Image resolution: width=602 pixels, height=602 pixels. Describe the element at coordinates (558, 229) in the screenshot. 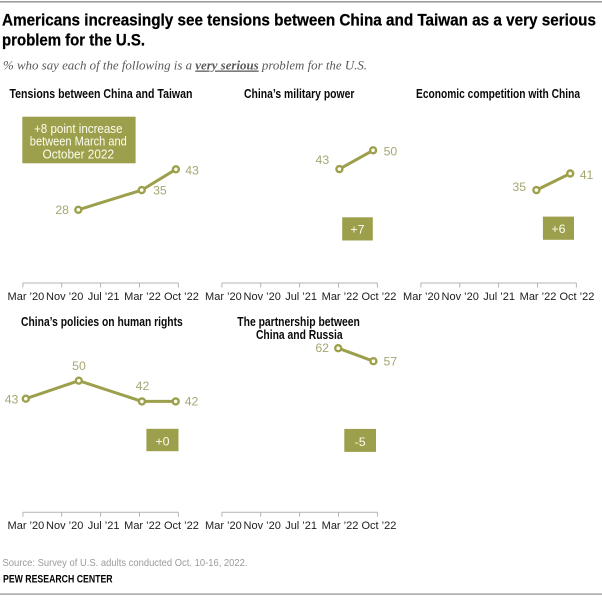

I see `svg-text: +6` at that location.